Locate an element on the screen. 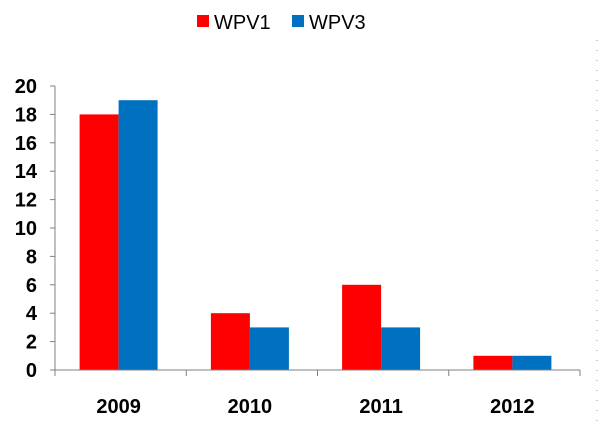 The width and height of the screenshot is (600, 424). y-tick-label: 20 is located at coordinates (26, 87).